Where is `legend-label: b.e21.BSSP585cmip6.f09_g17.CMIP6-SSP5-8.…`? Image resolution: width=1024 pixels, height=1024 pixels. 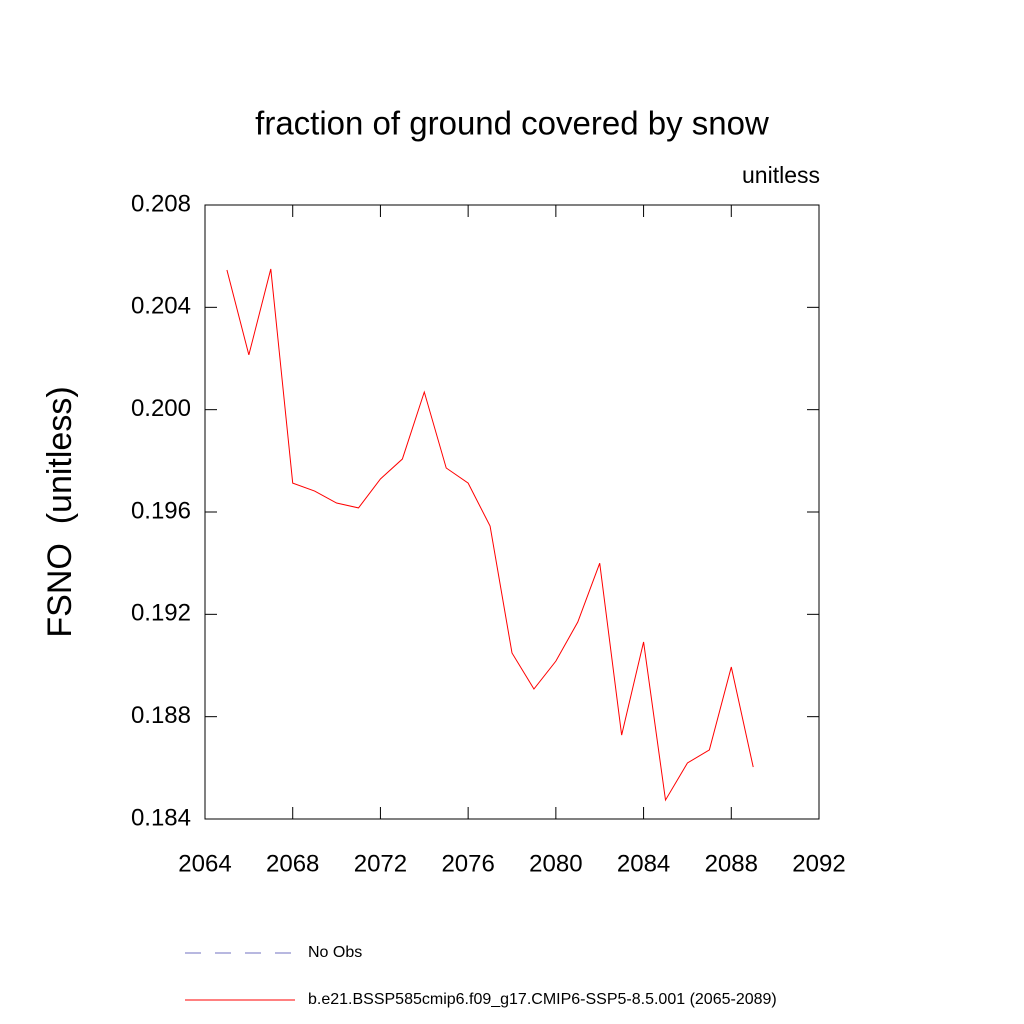
legend-label: b.e21.BSSP585cmip6.f09_g17.CMIP6-SSP5-8.… is located at coordinates (542, 999).